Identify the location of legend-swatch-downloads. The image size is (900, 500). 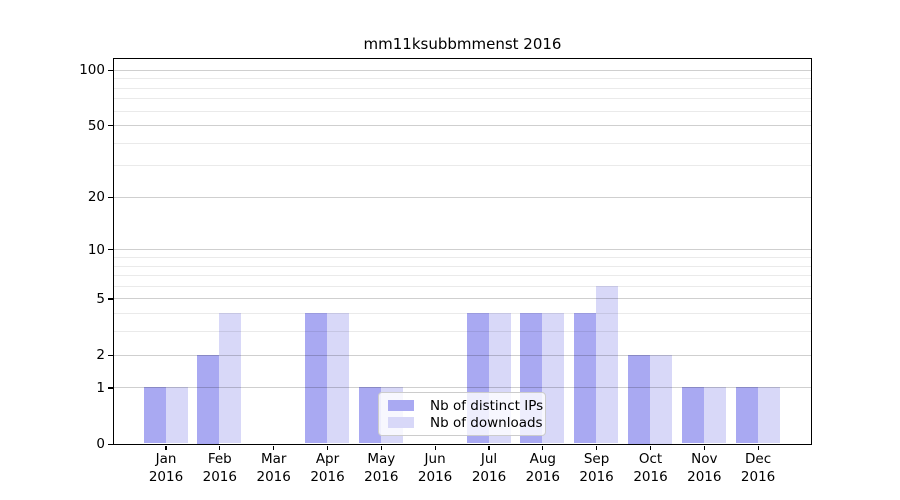
(401, 422).